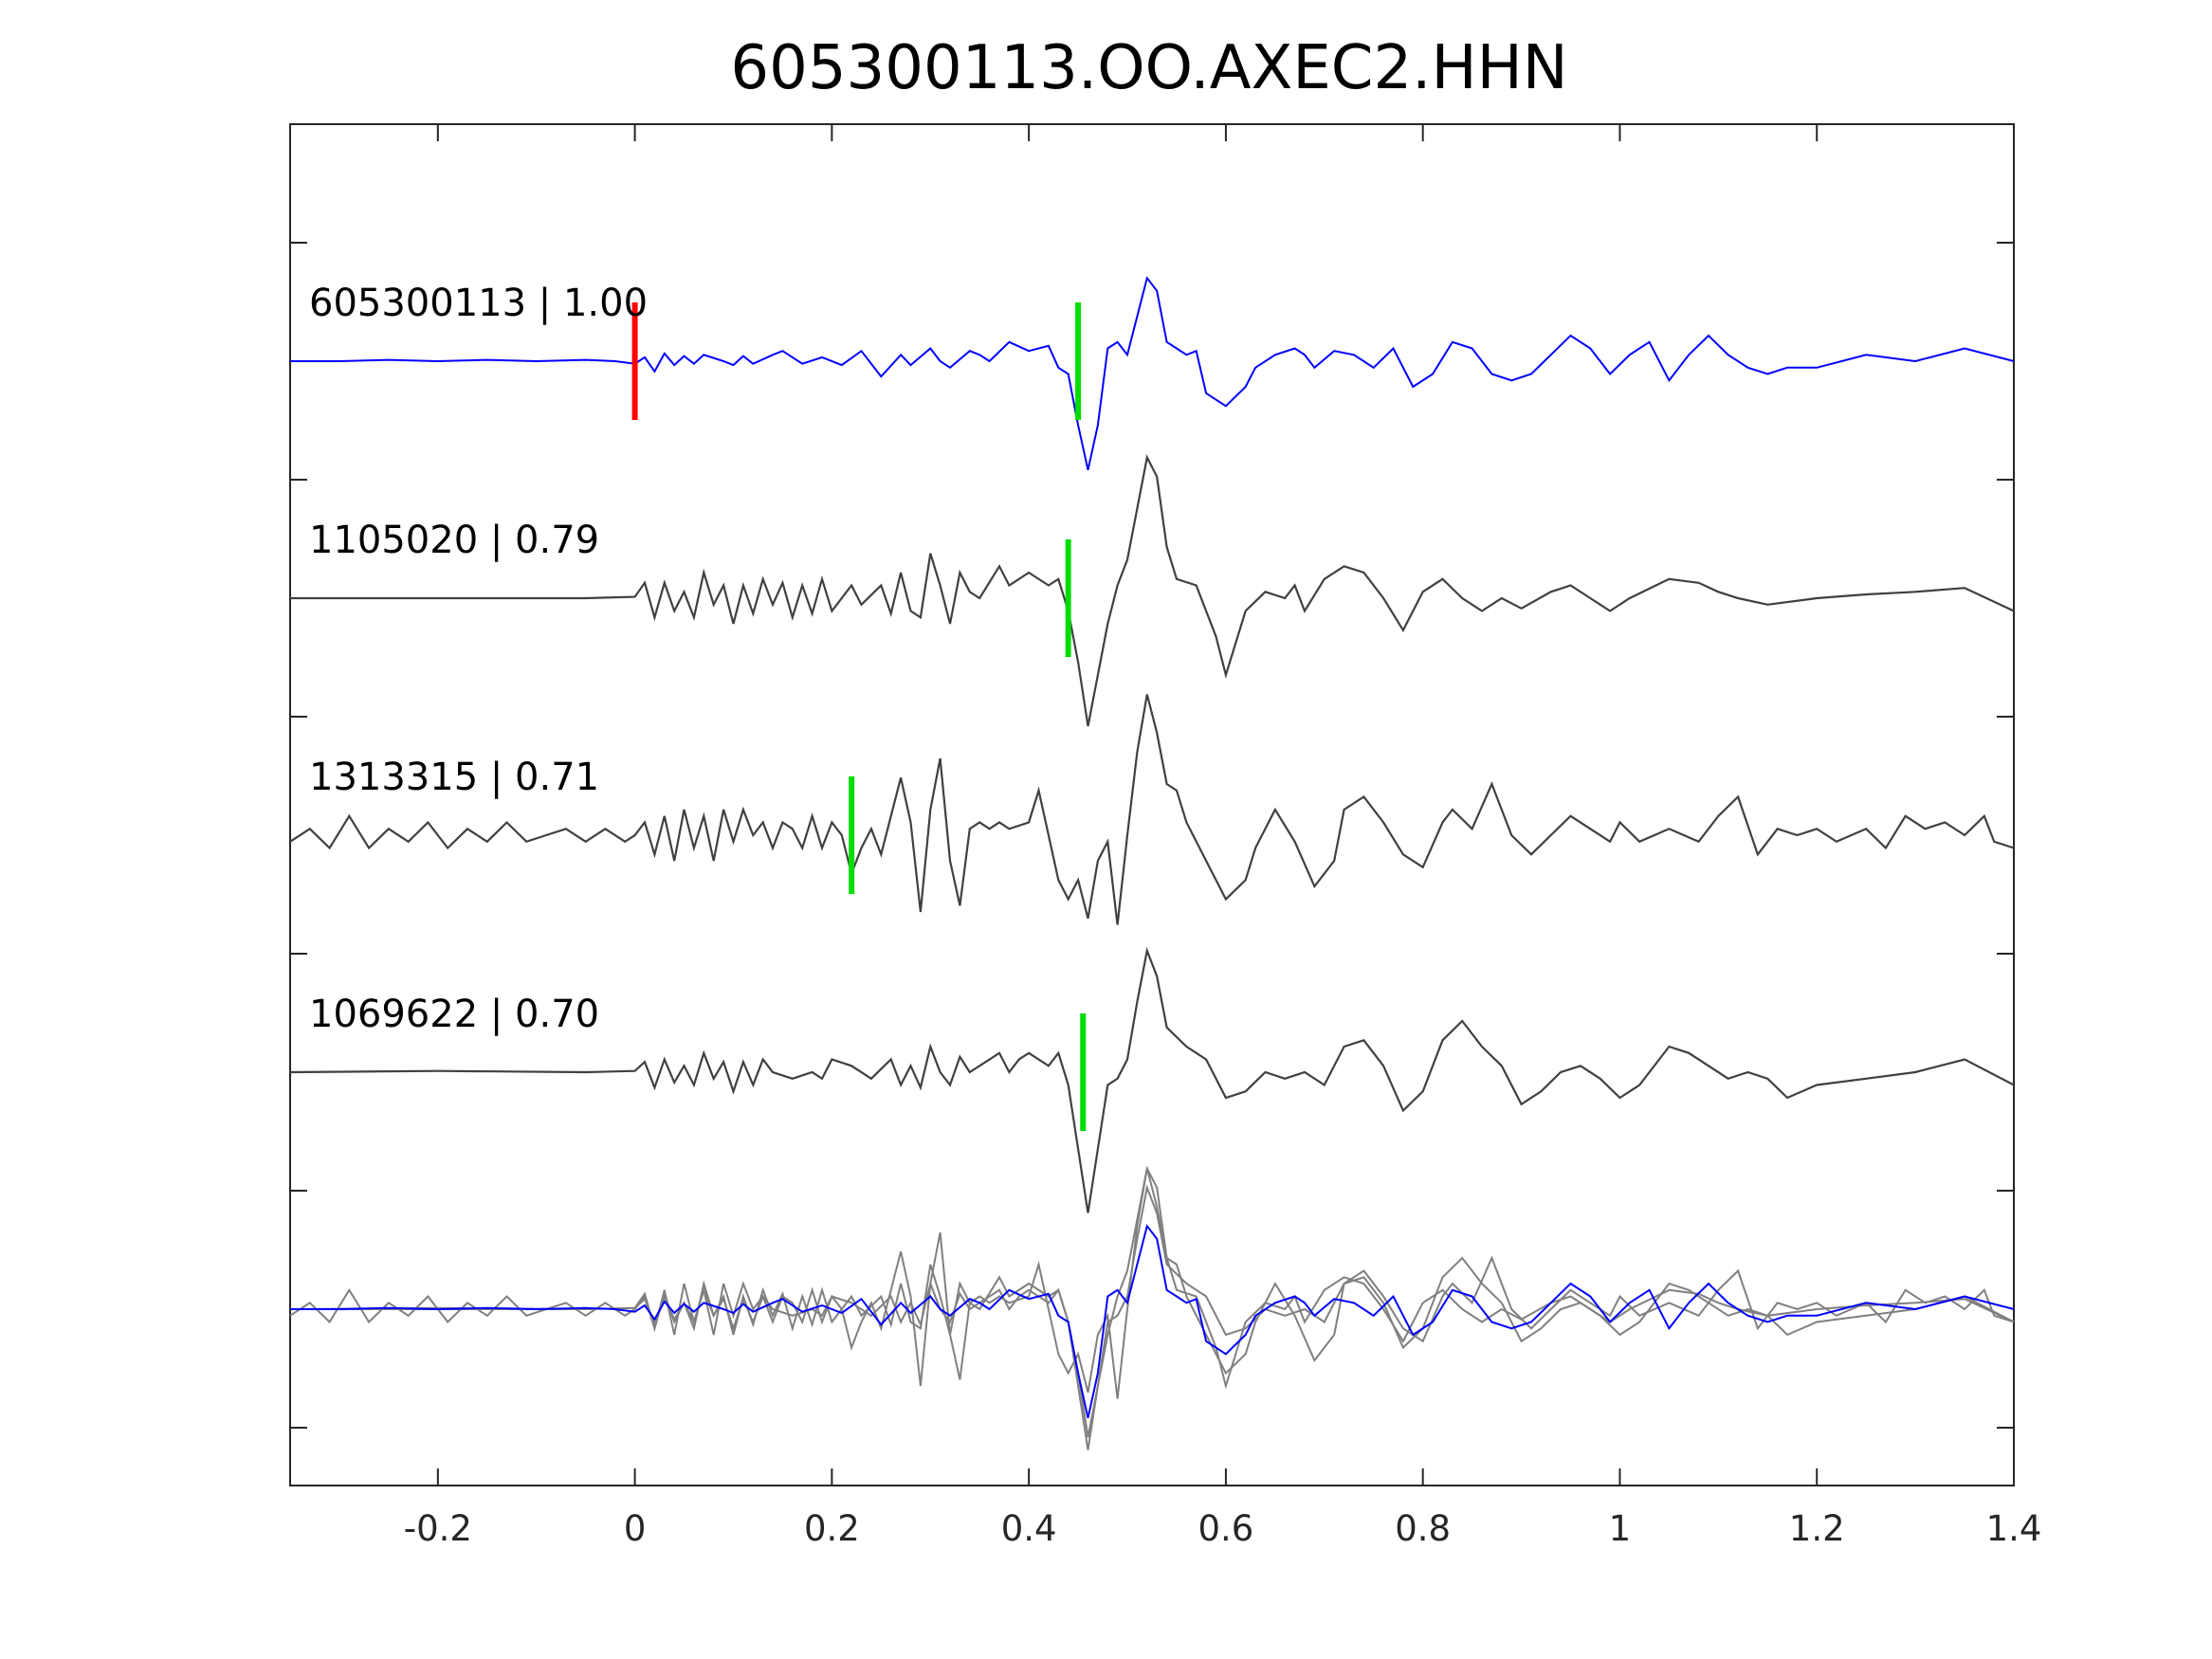 The width and height of the screenshot is (2212, 1659). Describe the element at coordinates (454, 540) in the screenshot. I see `trace-label-1105020: 1105020 | 0.79` at that location.